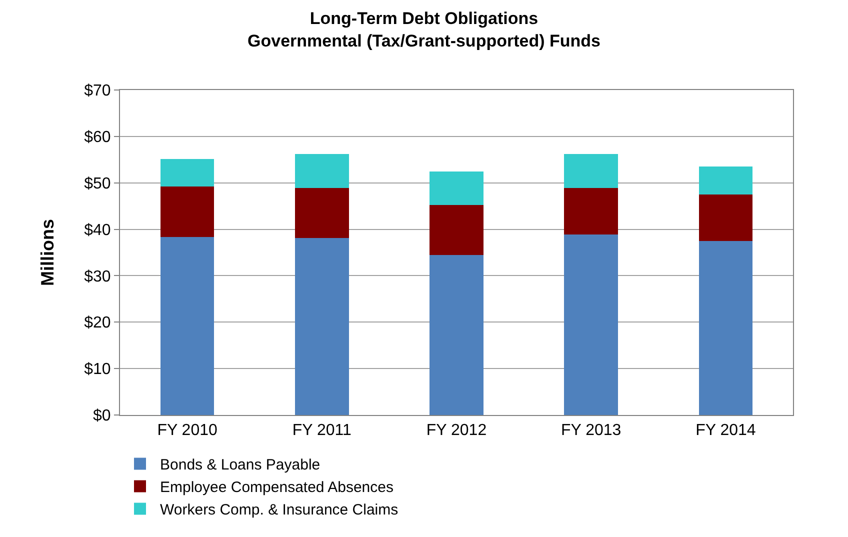  I want to click on y-tick-label: $20, so click(97, 323).